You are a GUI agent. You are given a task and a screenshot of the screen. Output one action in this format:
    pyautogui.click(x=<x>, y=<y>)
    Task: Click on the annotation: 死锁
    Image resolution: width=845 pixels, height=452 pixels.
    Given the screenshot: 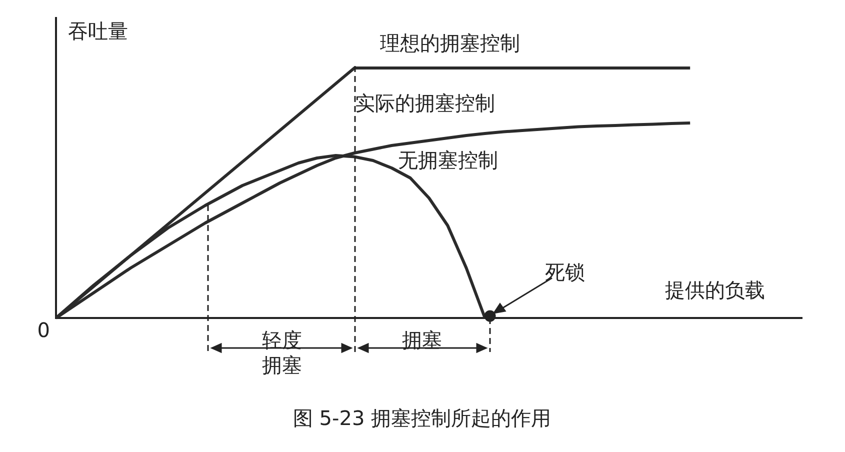 What is the action you would take?
    pyautogui.click(x=565, y=272)
    